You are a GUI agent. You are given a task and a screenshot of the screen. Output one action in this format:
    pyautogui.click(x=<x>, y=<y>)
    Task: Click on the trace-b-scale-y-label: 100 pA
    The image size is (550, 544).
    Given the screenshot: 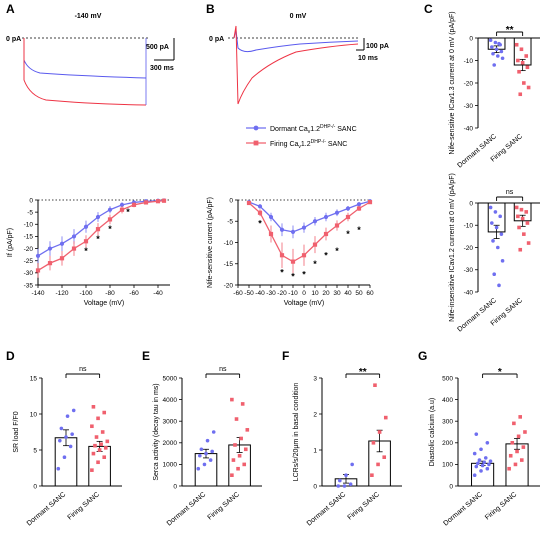 What is the action you would take?
    pyautogui.click(x=377, y=46)
    